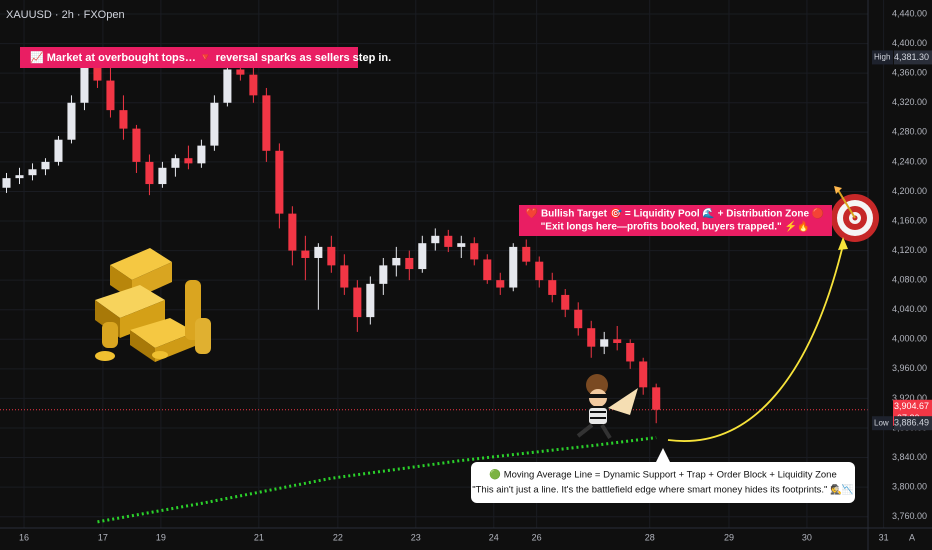  What do you see at coordinates (909, 457) in the screenshot?
I see `y-tick-label: 3,840.00` at bounding box center [909, 457].